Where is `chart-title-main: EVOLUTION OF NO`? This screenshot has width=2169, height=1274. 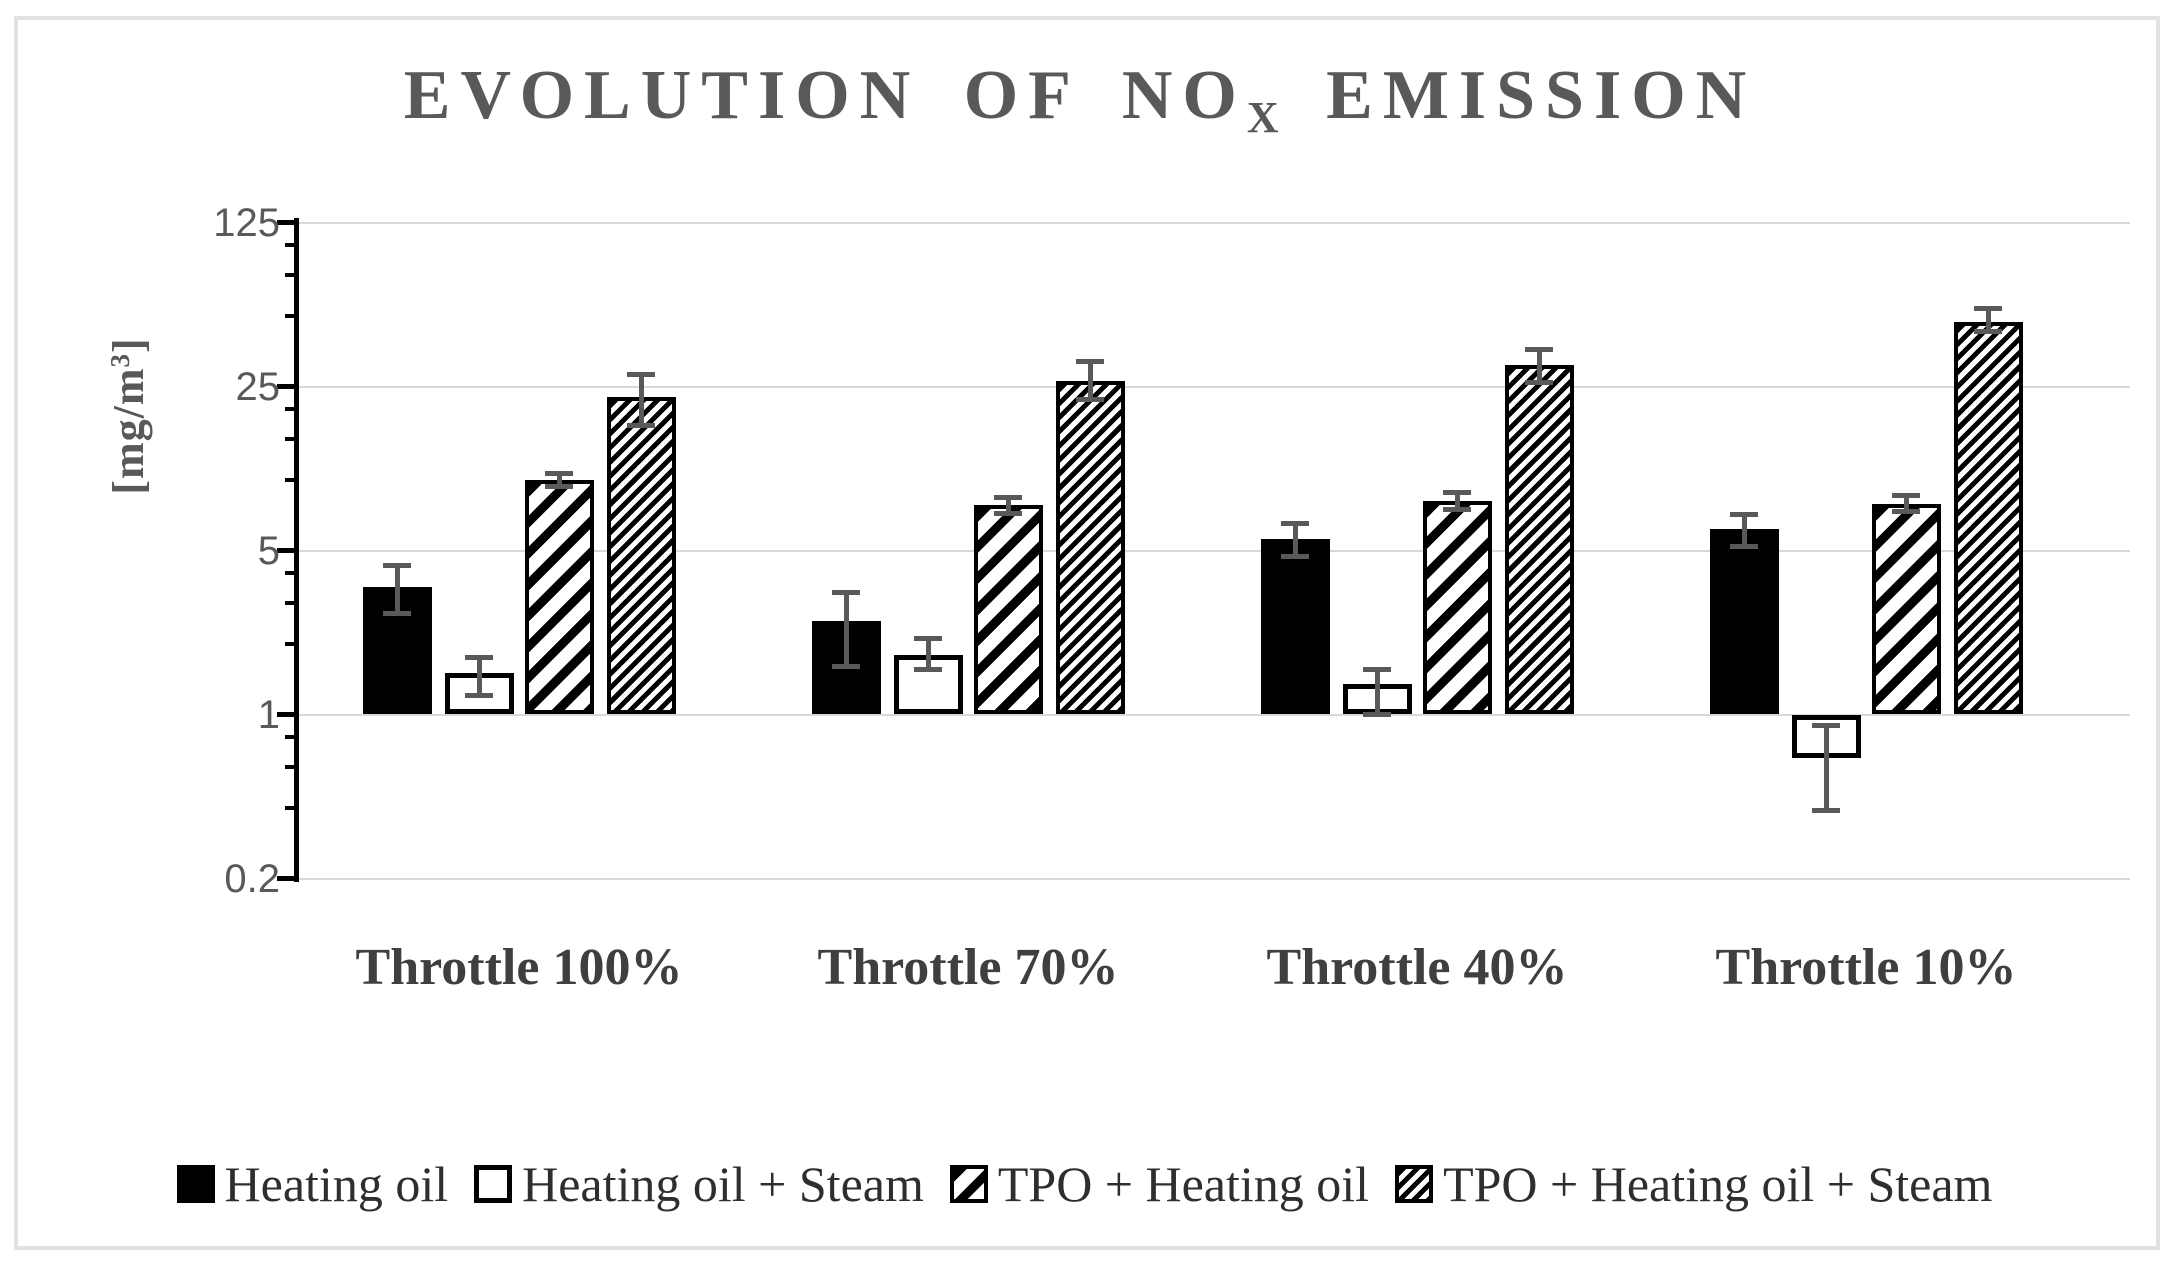
chart-title-main: EVOLUTION OF NO is located at coordinates (825, 95).